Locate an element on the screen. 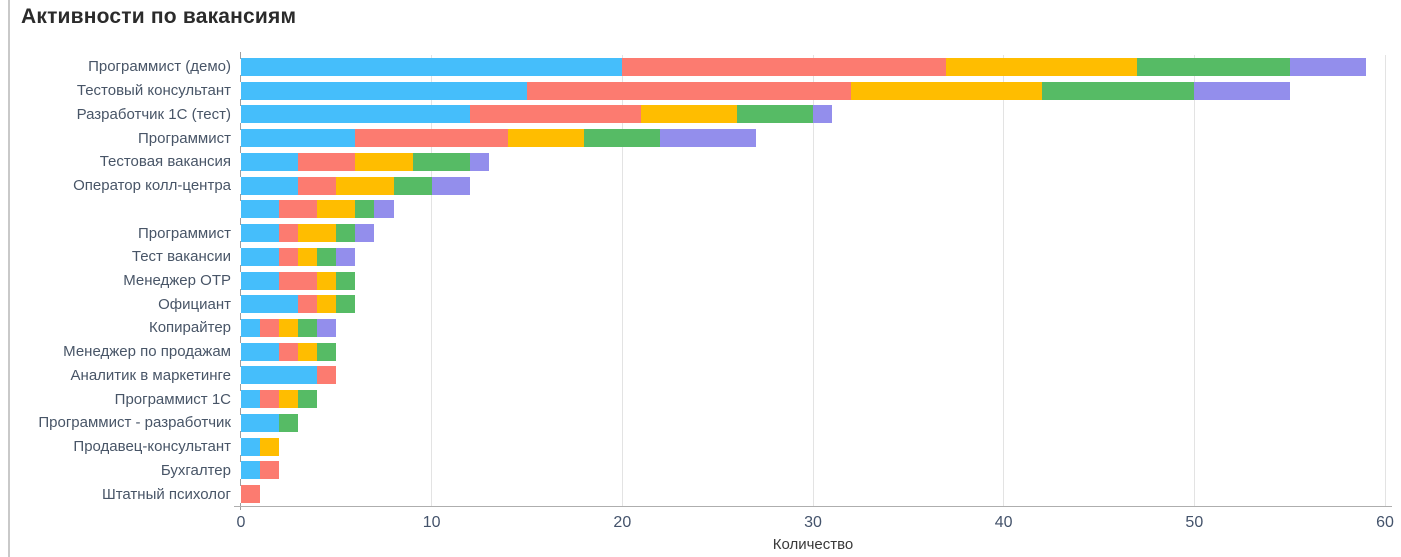 This screenshot has height=557, width=1401. chart-title: Активности по вакансиям is located at coordinates (159, 16).